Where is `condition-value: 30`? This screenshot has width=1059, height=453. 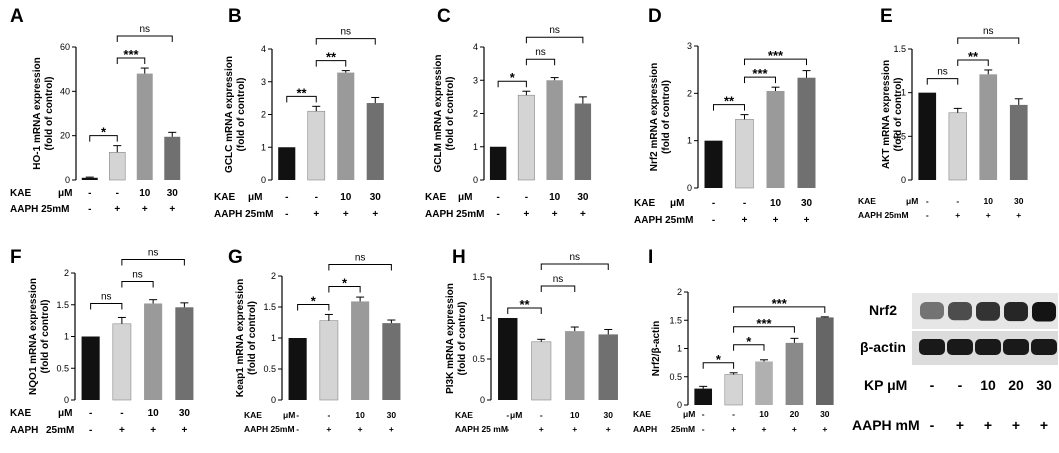 condition-value: 30 is located at coordinates (583, 197).